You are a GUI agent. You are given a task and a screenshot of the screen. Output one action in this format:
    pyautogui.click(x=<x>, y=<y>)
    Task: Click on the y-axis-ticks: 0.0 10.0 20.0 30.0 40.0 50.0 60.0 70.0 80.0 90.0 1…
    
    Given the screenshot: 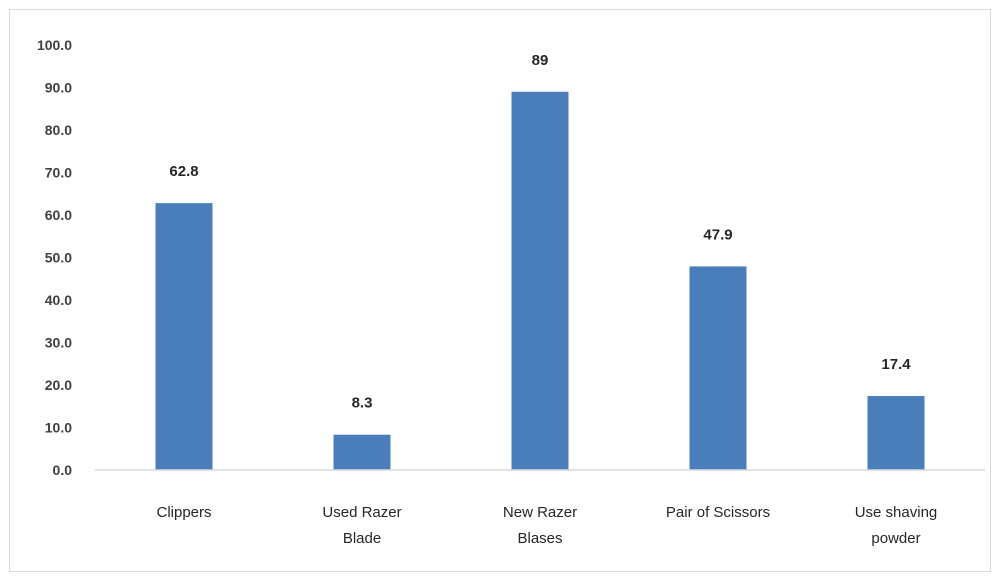 What is the action you would take?
    pyautogui.click(x=54, y=257)
    